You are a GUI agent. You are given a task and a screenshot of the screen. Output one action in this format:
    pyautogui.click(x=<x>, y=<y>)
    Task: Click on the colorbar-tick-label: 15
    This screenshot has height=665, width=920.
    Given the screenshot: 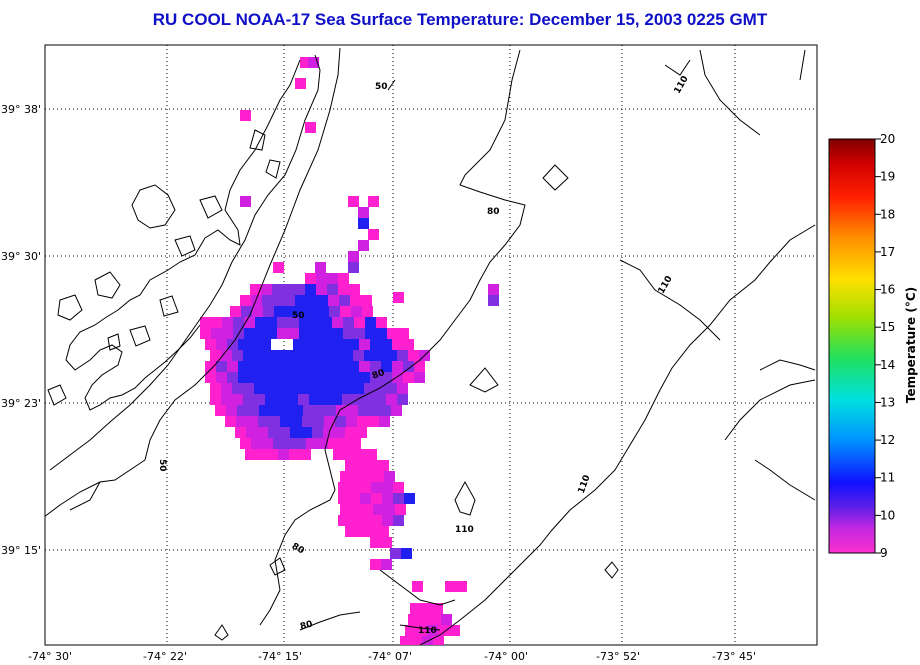 What is the action you would take?
    pyautogui.click(x=887, y=327)
    